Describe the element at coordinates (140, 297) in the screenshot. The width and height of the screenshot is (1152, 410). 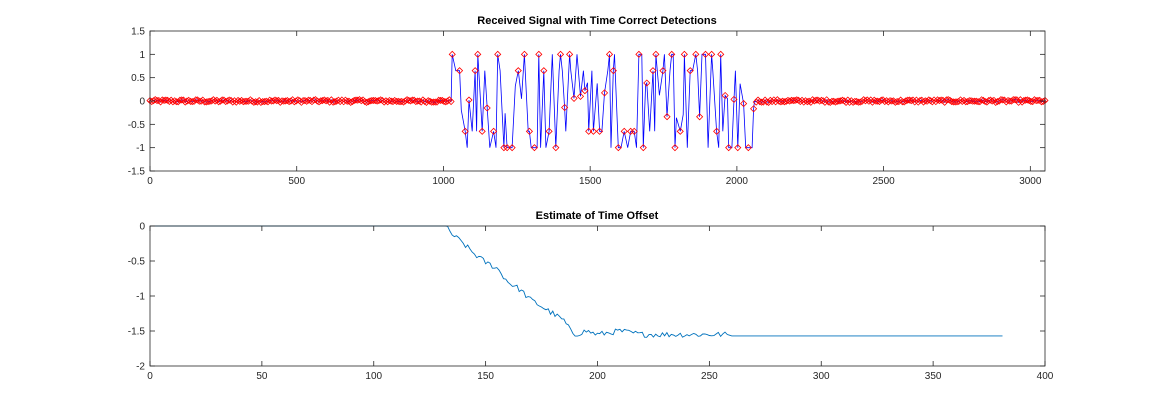
I see `y-tick-label: -1` at that location.